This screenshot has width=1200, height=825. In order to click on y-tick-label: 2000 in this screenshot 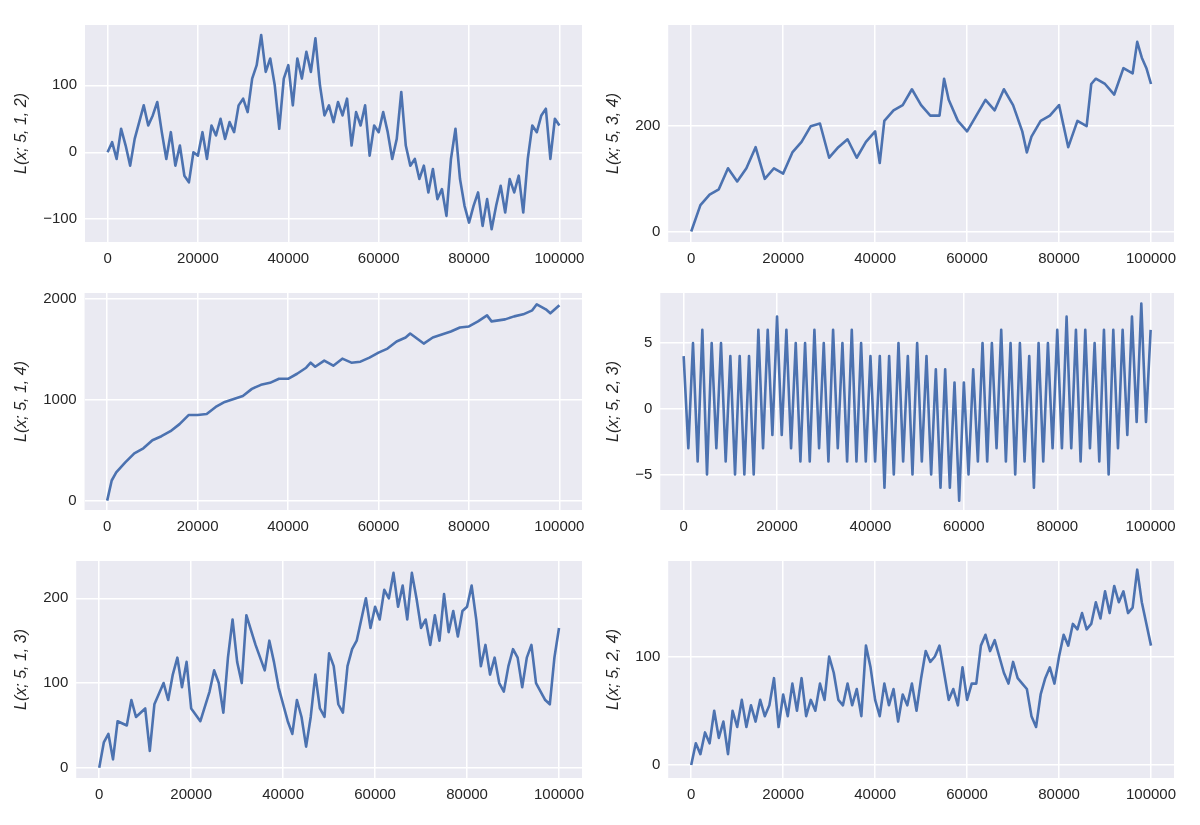, I will do `click(60, 298)`.